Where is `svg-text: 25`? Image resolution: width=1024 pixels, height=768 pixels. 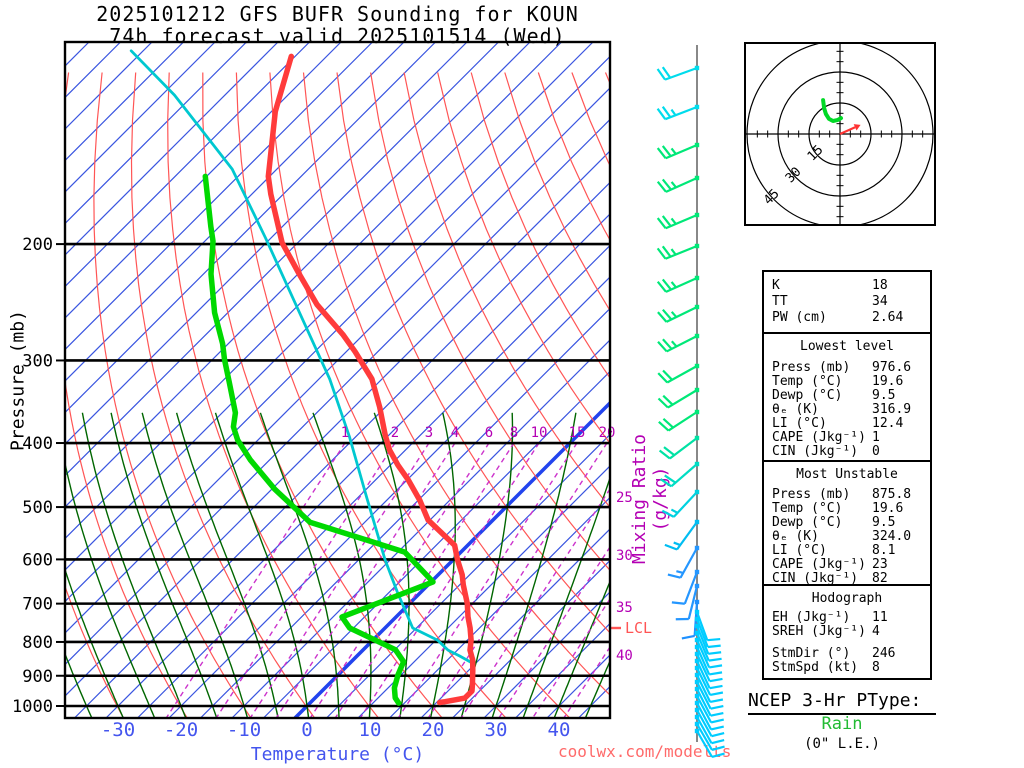
svg-text: 25 is located at coordinates (624, 498).